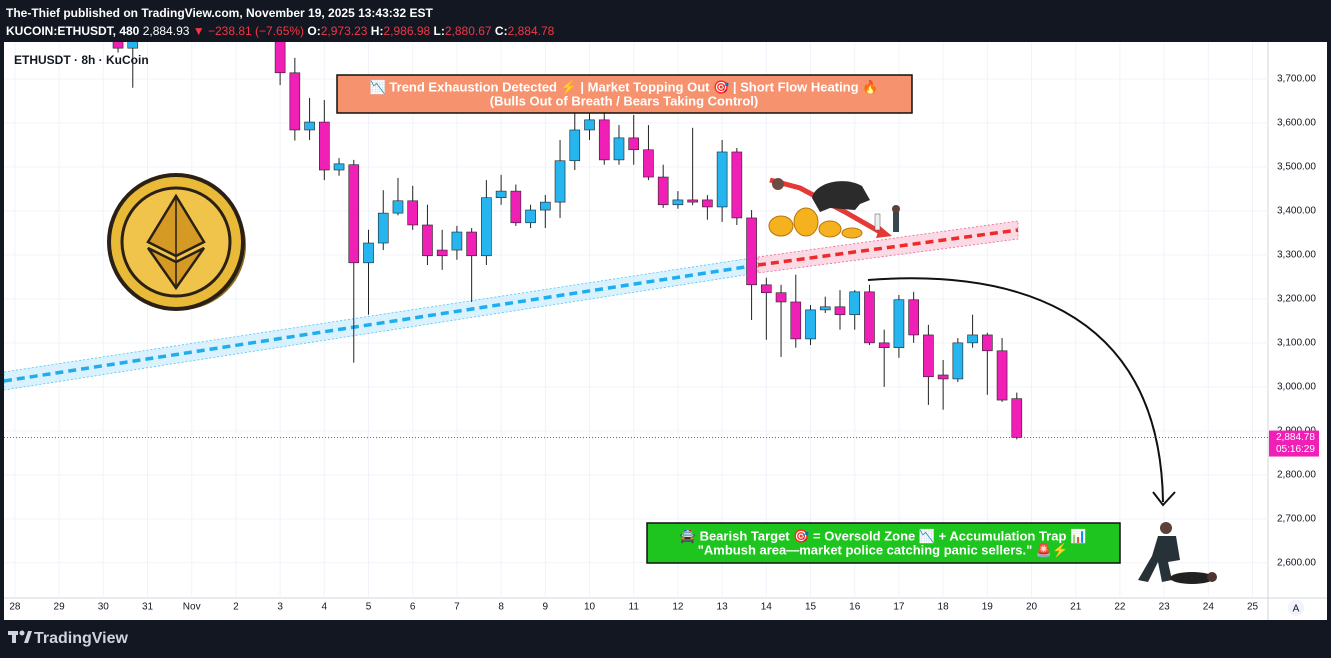 The height and width of the screenshot is (658, 1331). I want to click on y-tick-label: 2,800.00, so click(1296, 474).